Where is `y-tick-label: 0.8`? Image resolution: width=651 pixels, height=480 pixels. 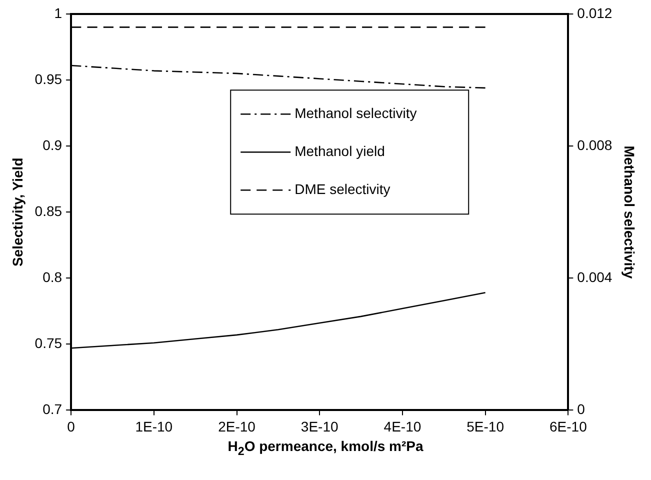 y-tick-label: 0.8 is located at coordinates (52, 276).